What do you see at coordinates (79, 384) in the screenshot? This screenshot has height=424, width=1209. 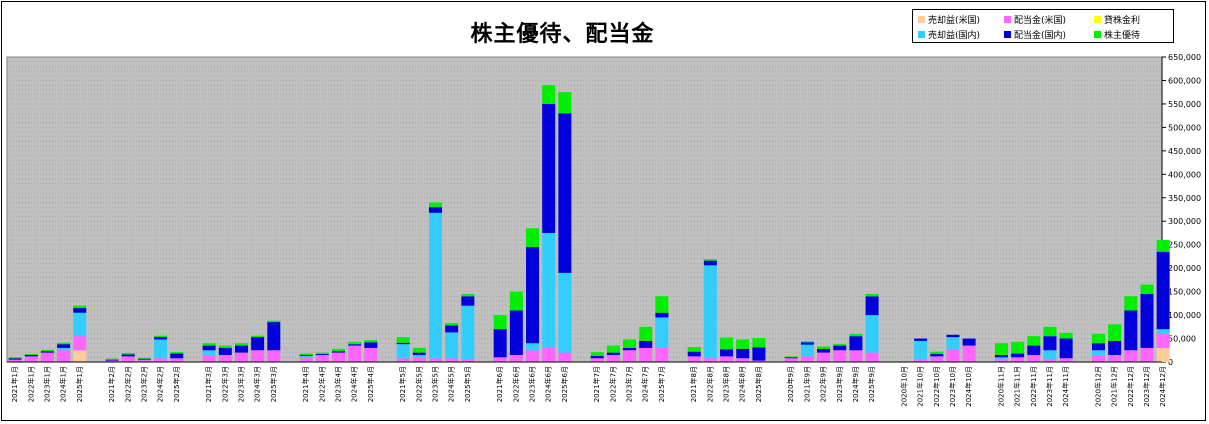 I see `x-tick-label: 2025年1月` at bounding box center [79, 384].